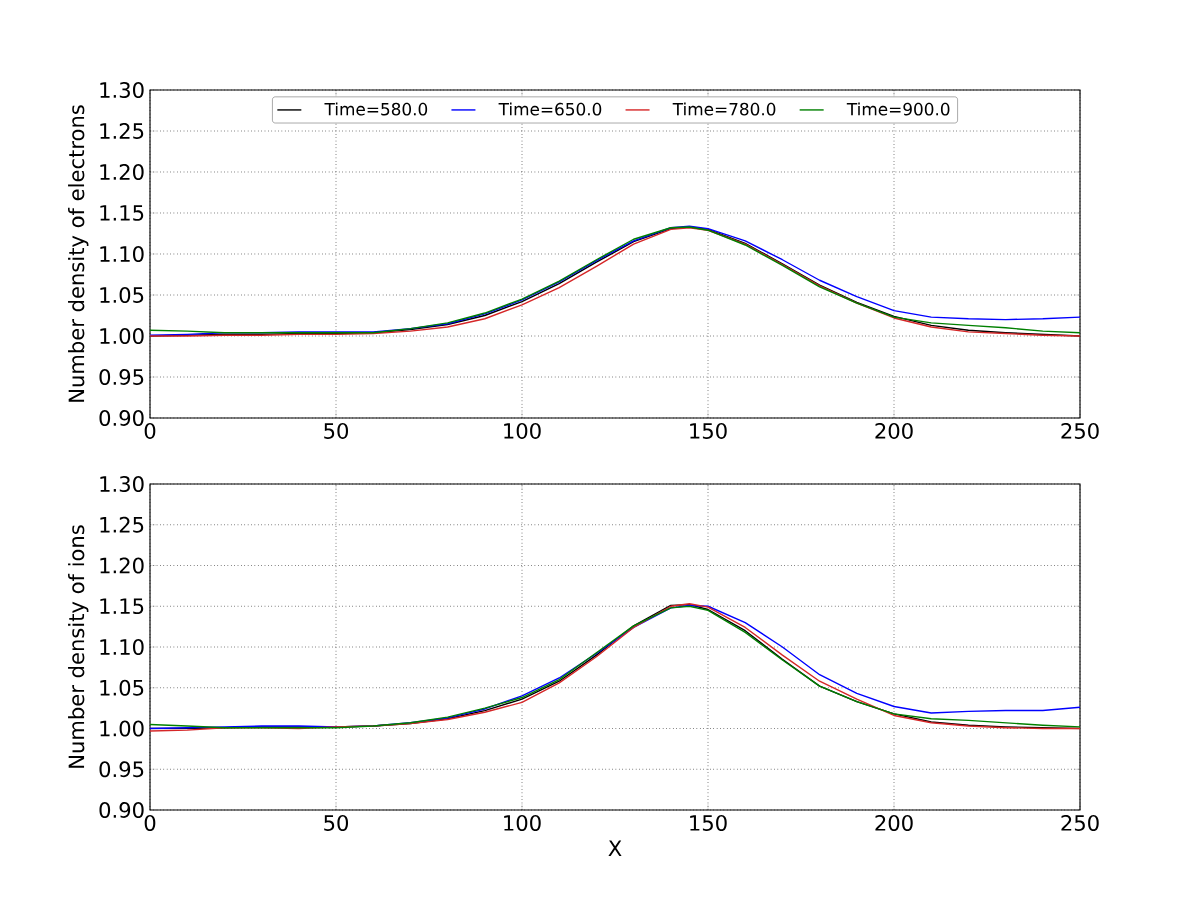 This screenshot has height=900, width=1200. What do you see at coordinates (724, 109) in the screenshot?
I see `legend-label: Time=780.0` at bounding box center [724, 109].